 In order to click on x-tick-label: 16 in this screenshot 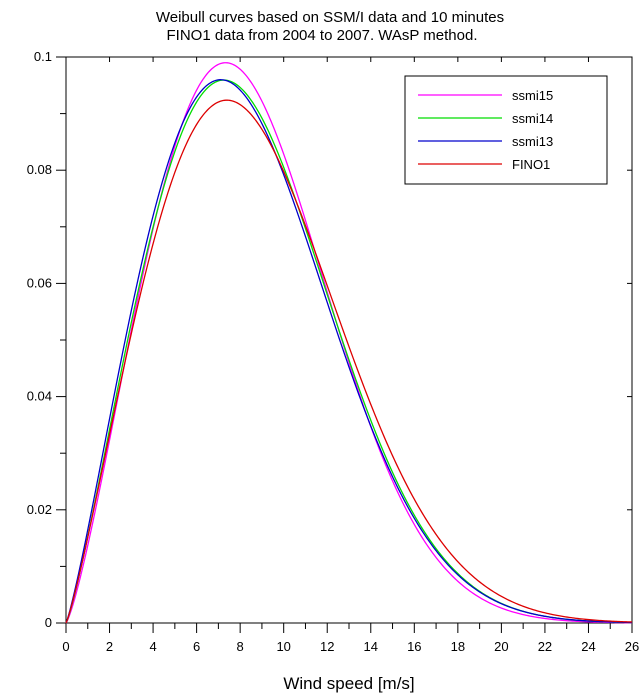, I will do `click(414, 646)`.